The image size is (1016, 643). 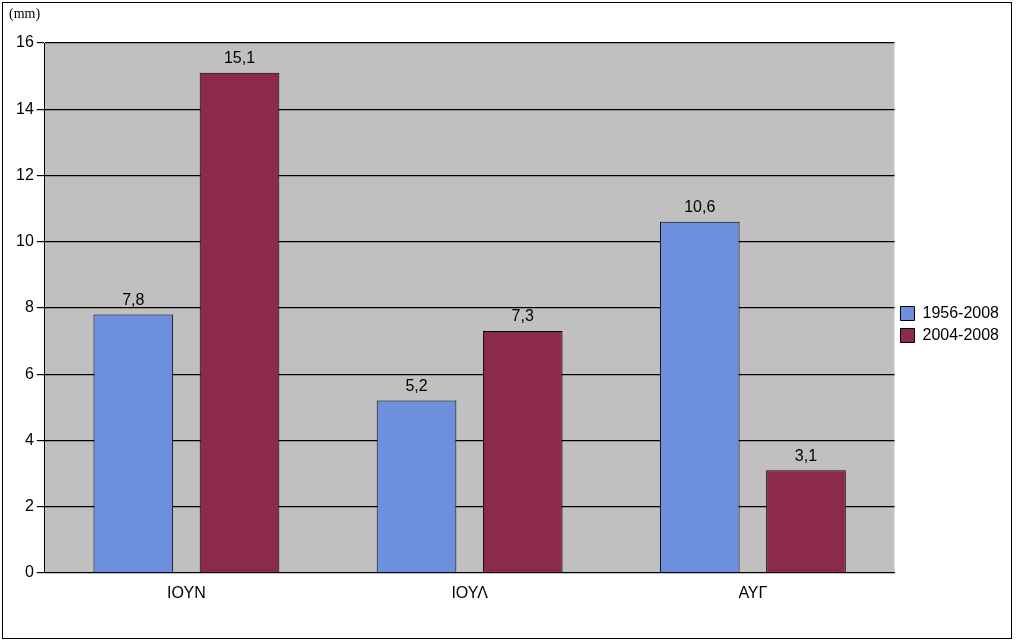 I want to click on x-tick-label: ΙΟΥΛ, so click(x=470, y=592).